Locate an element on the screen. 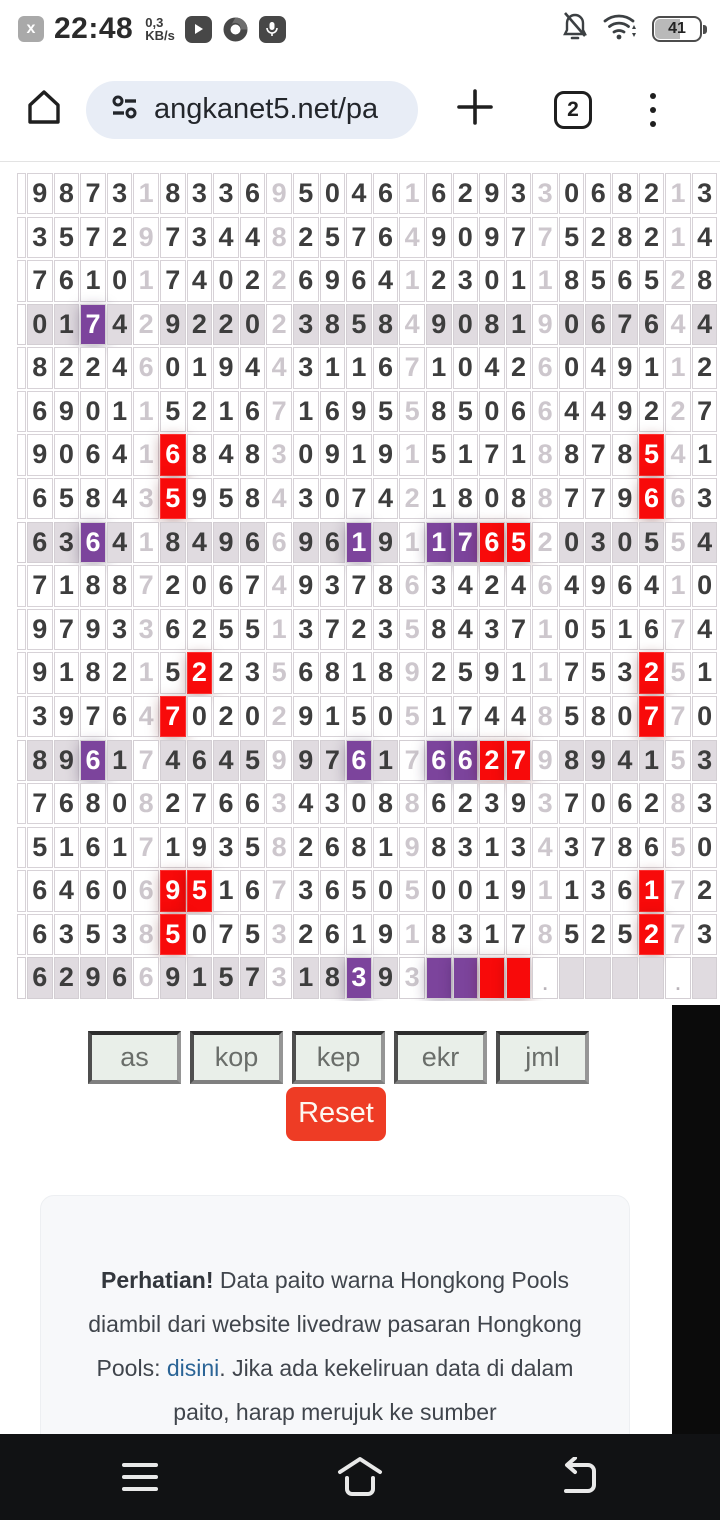 The image size is (720, 1520). paito-cell is located at coordinates (518, 978).